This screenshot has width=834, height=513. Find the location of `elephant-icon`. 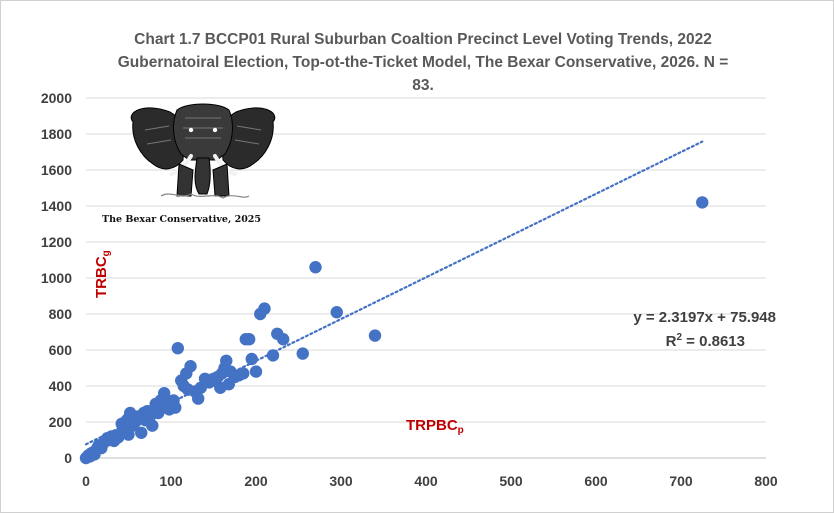

elephant-icon is located at coordinates (203, 151).